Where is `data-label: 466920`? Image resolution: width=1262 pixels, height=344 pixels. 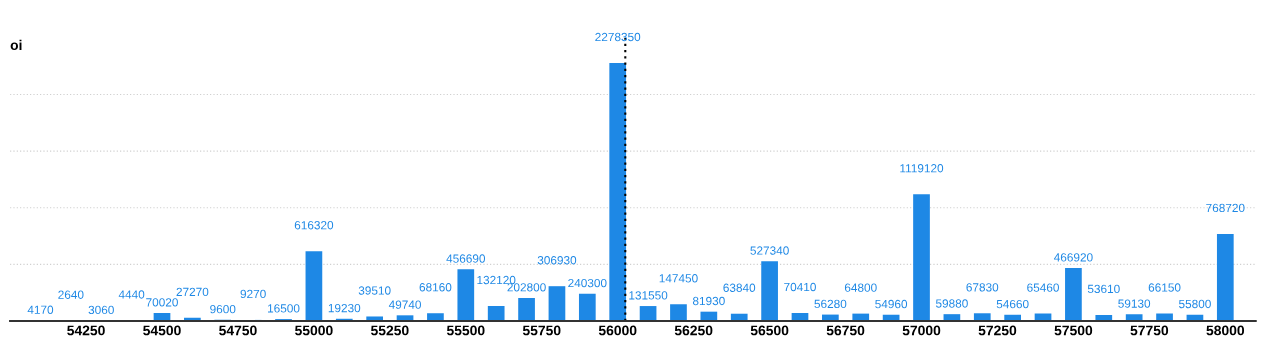 data-label: 466920 is located at coordinates (1073, 257).